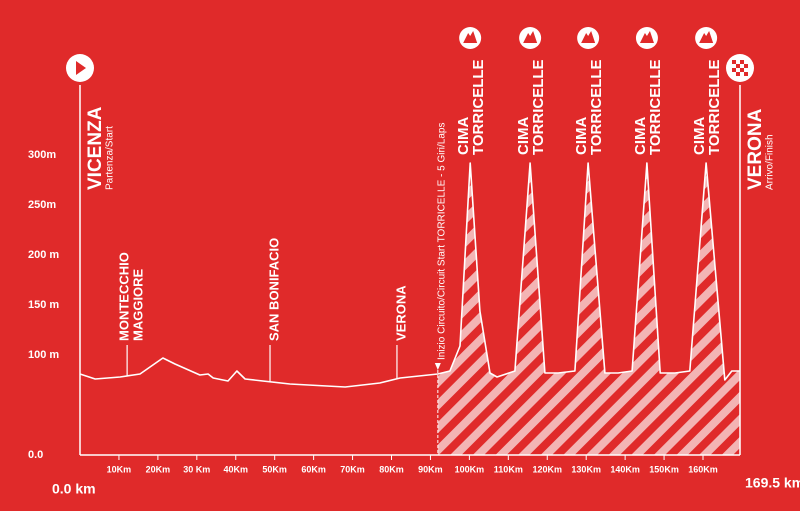 This screenshot has width=800, height=511. I want to click on vertical-label: SAN BONIFACIO, so click(273, 289).